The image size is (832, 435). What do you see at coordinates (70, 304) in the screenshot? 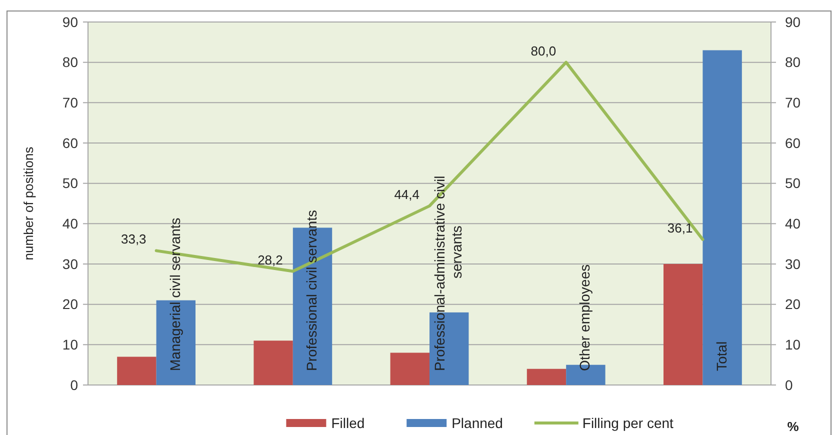
I see `y-tick-label: 20` at bounding box center [70, 304].